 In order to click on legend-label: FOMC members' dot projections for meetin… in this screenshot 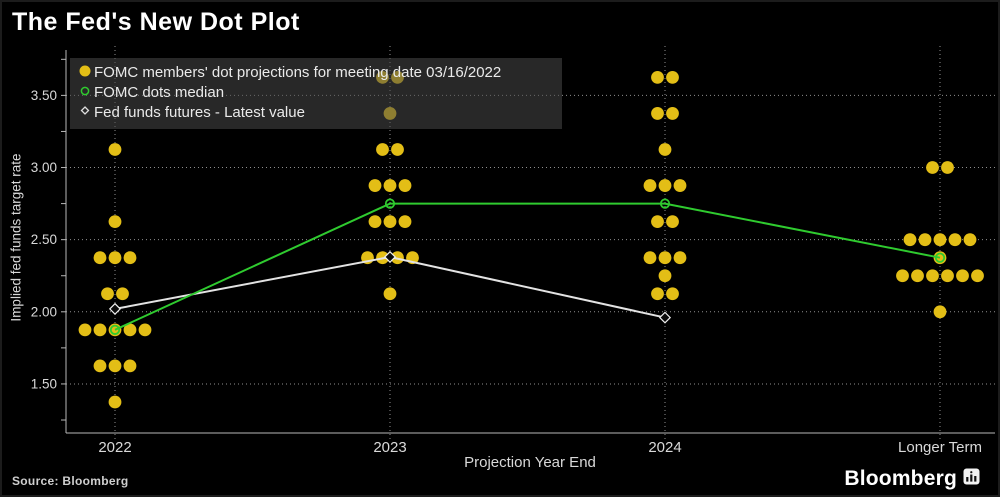, I will do `click(298, 72)`.